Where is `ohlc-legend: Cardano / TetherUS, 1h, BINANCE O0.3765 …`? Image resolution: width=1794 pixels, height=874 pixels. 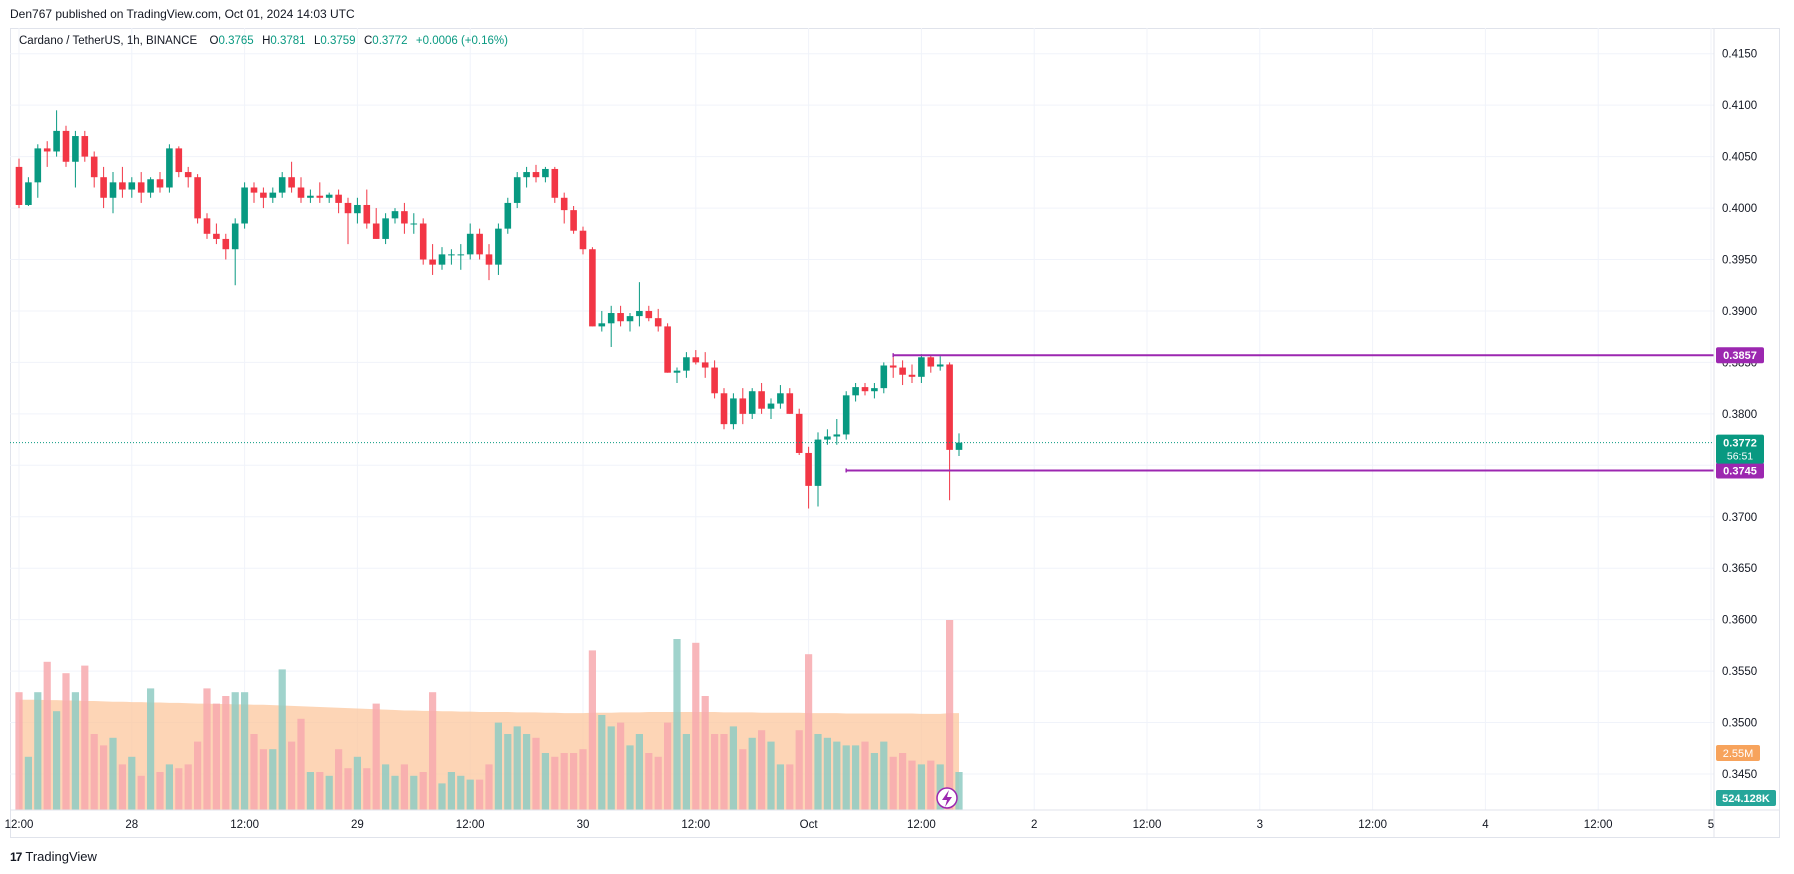
ohlc-legend: Cardano / TetherUS, 1h, BINANCE O0.3765 … is located at coordinates (263, 41).